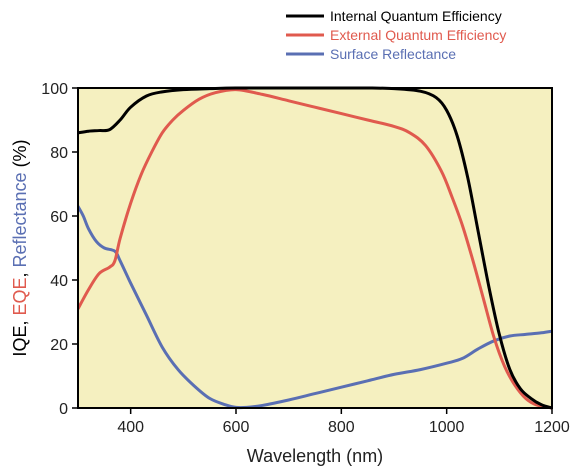  What do you see at coordinates (341, 427) in the screenshot?
I see `x-tick-label: 800` at bounding box center [341, 427].